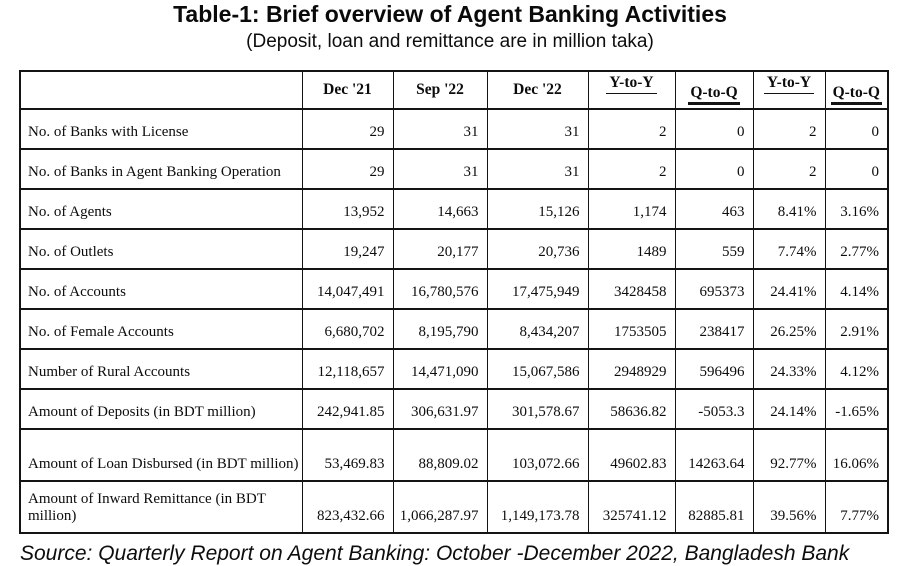  I want to click on header-qtoq-2-label: Q-to-Q, so click(856, 94).